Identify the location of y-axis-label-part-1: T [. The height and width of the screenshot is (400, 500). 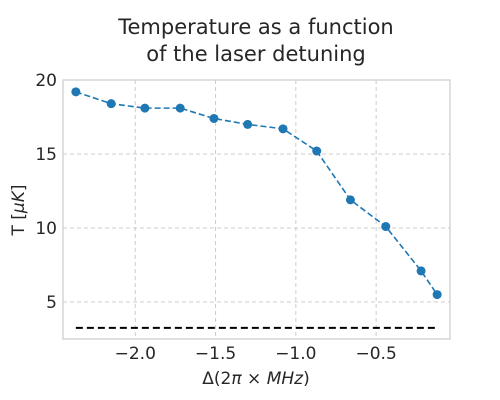
(19, 224).